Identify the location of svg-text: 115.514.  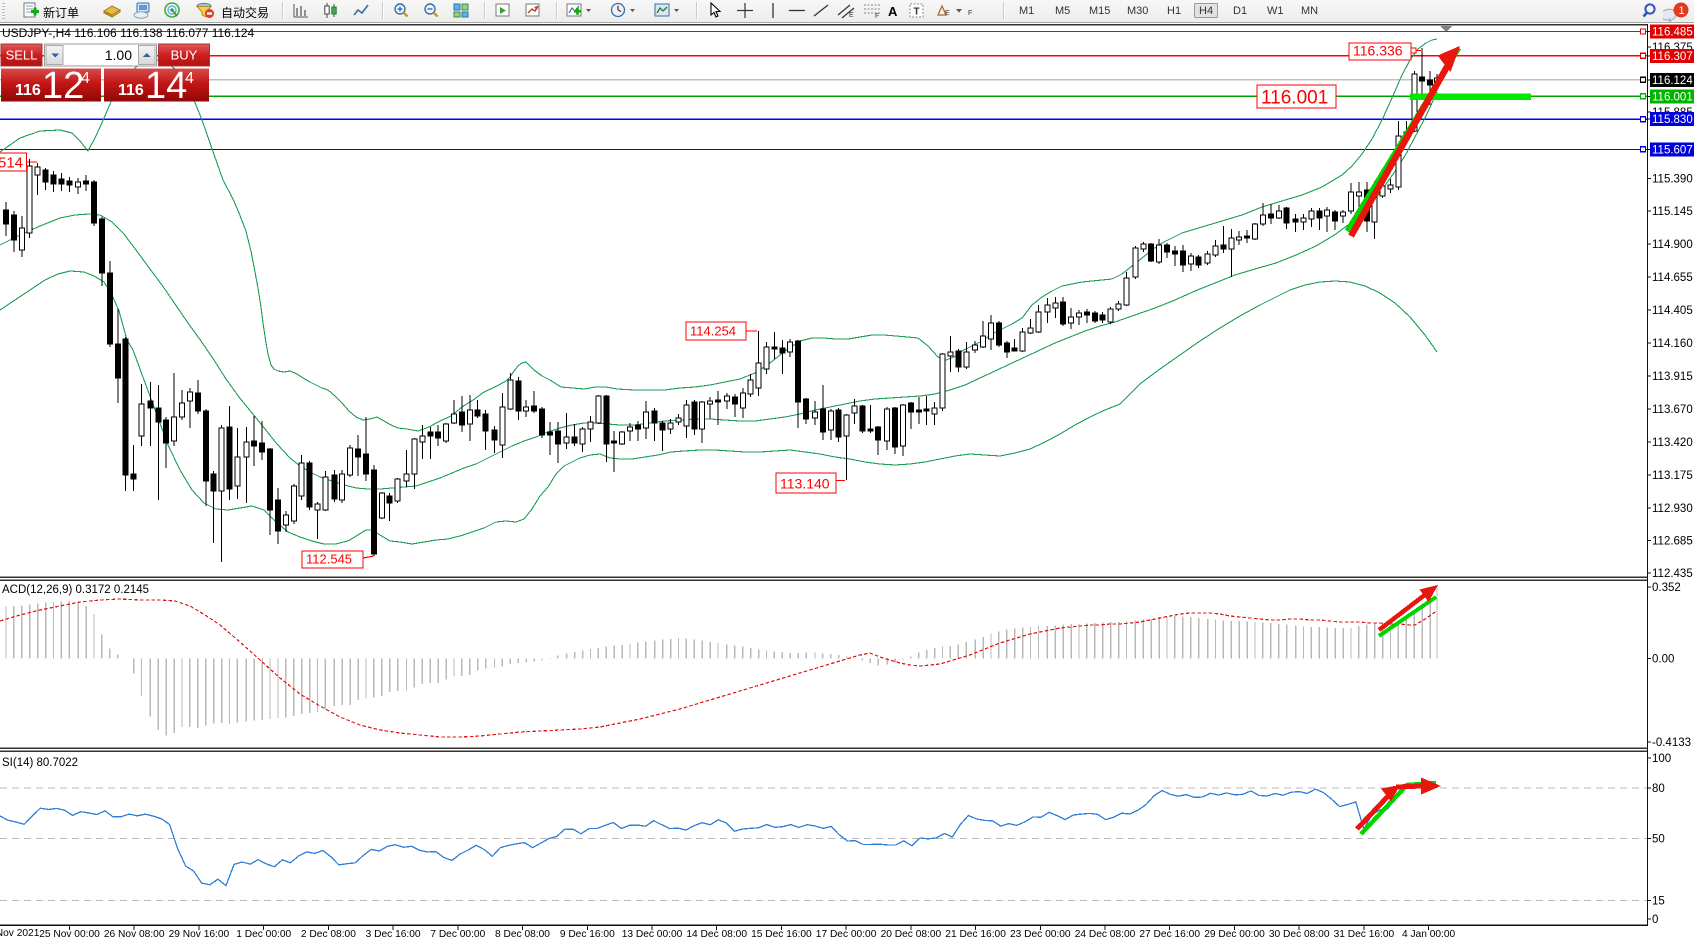
(11, 163).